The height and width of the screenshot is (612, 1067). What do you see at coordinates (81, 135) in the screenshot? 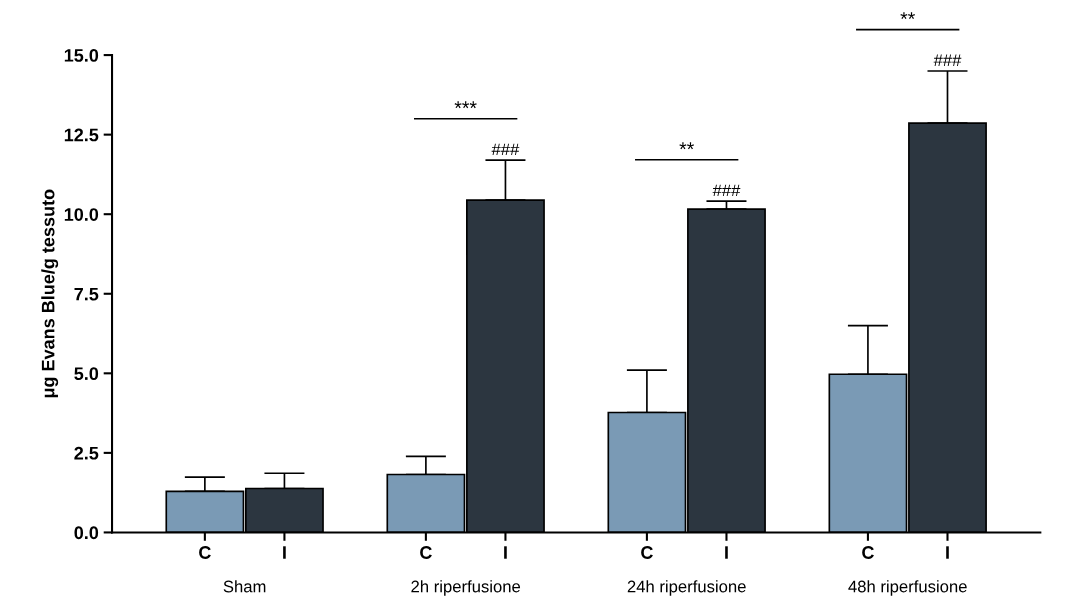
I see `y-tick-label: 12.5` at bounding box center [81, 135].